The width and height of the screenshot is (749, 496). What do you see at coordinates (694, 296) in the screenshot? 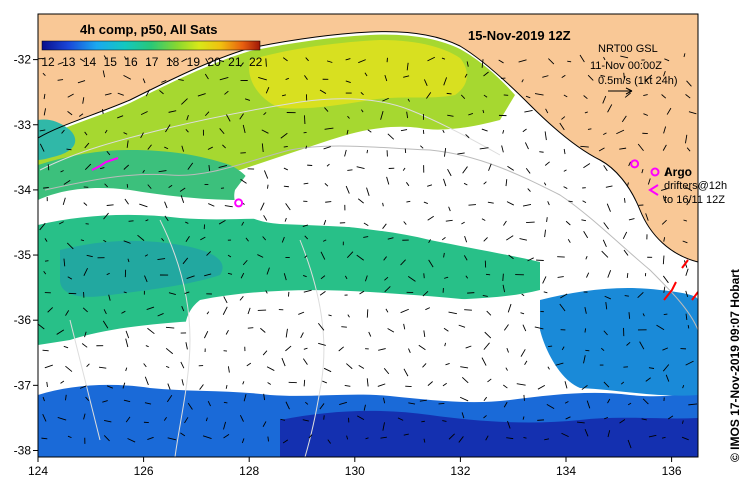
I see `drifter-track` at bounding box center [694, 296].